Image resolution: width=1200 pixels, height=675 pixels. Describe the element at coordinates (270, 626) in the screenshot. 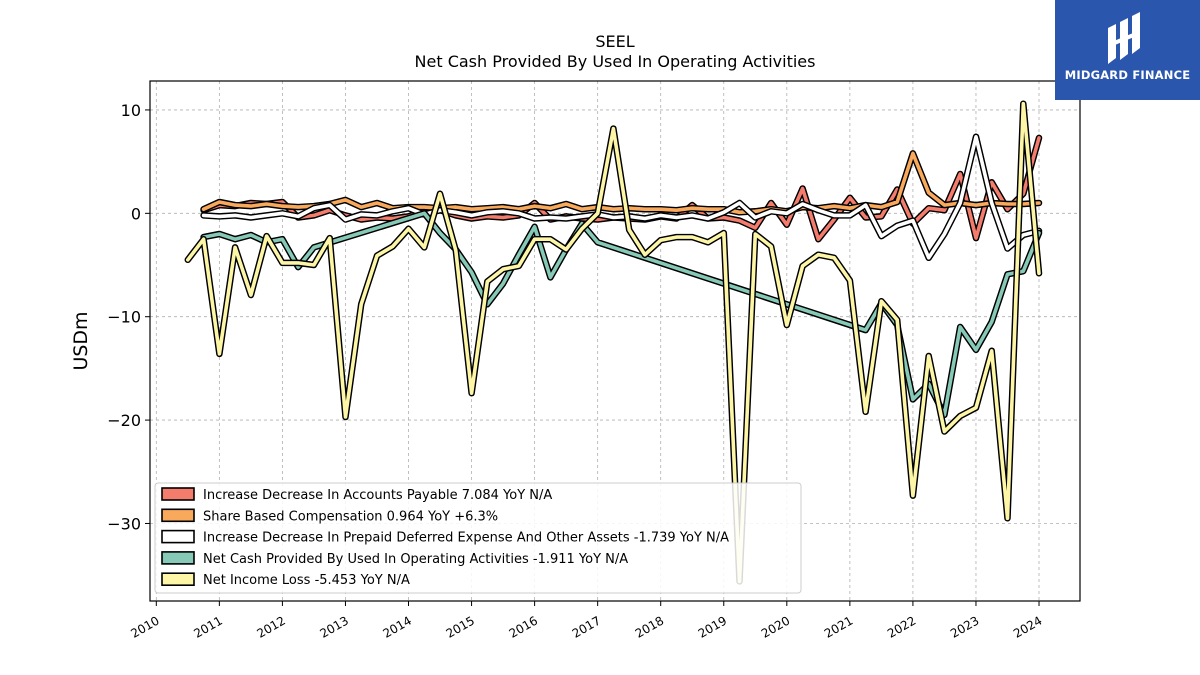

I see `x-tick-label: 2012` at that location.